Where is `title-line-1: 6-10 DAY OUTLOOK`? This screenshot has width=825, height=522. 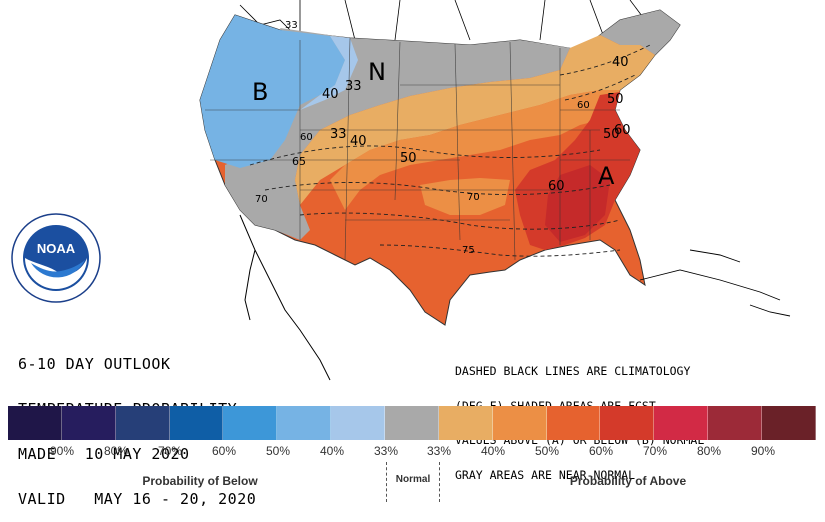 title-line-1: 6-10 DAY OUTLOOK is located at coordinates (94, 364).